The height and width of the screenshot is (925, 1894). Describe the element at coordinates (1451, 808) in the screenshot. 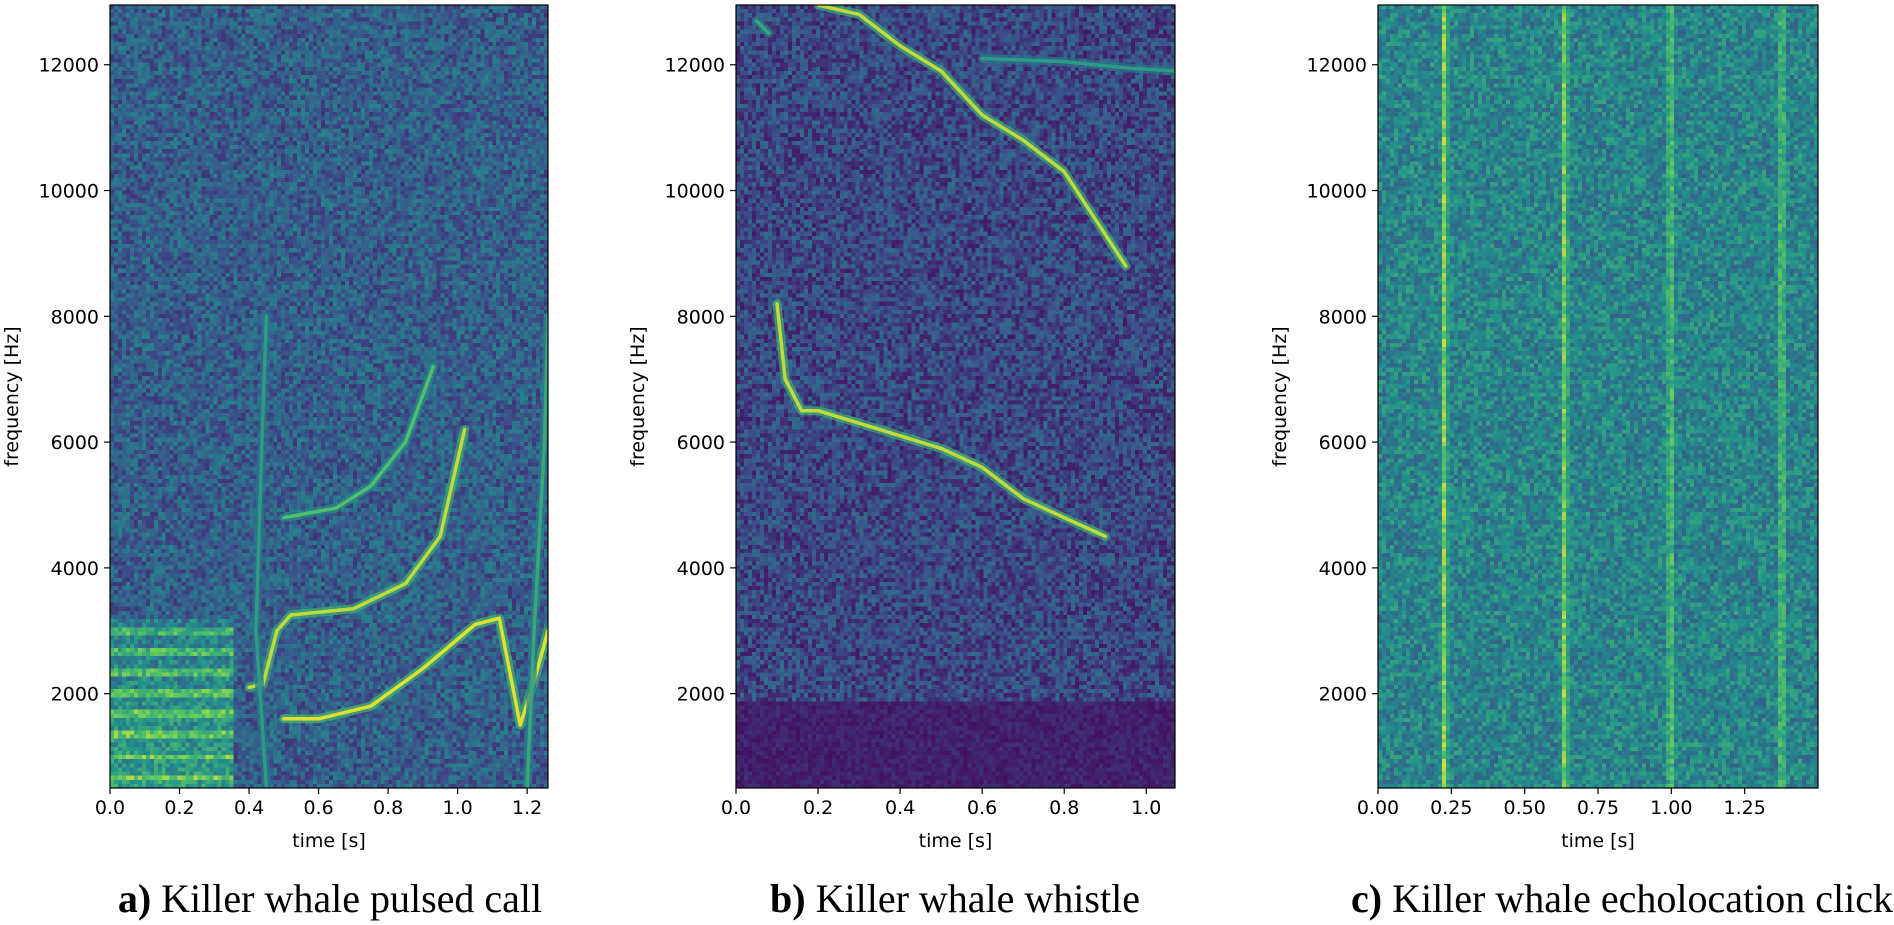

I see `x-tick-label: 0.25` at that location.